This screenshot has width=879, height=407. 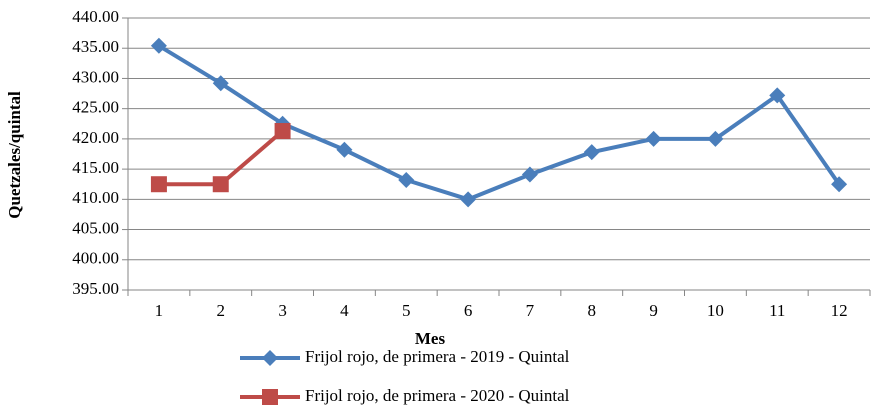 I want to click on x-tick-label: 6, so click(x=468, y=310).